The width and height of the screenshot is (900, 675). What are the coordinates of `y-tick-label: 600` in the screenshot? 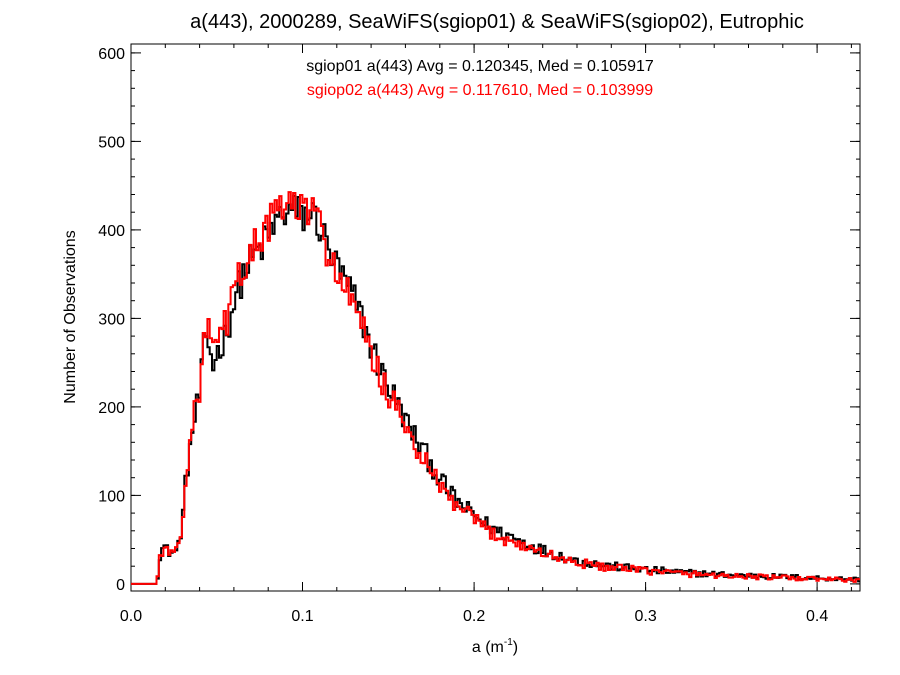 It's located at (111, 54).